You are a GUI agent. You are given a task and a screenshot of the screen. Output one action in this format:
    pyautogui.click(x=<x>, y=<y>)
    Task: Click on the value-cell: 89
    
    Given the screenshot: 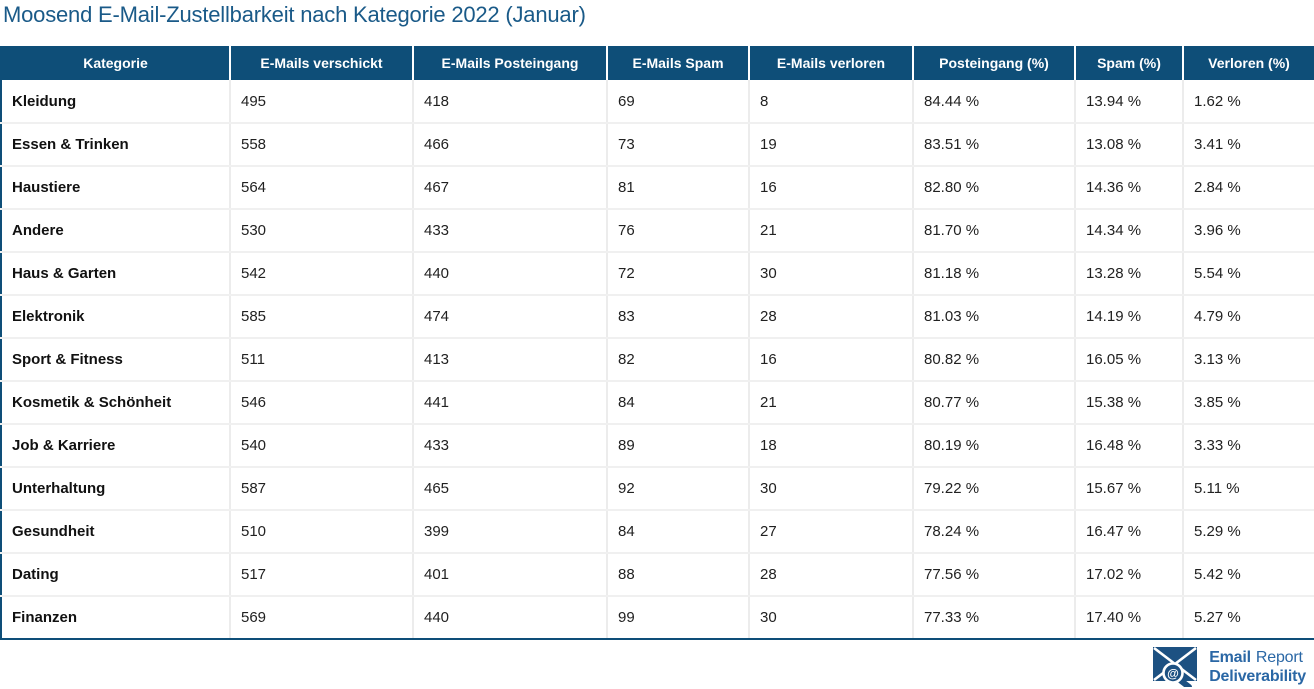 What is the action you would take?
    pyautogui.click(x=678, y=446)
    